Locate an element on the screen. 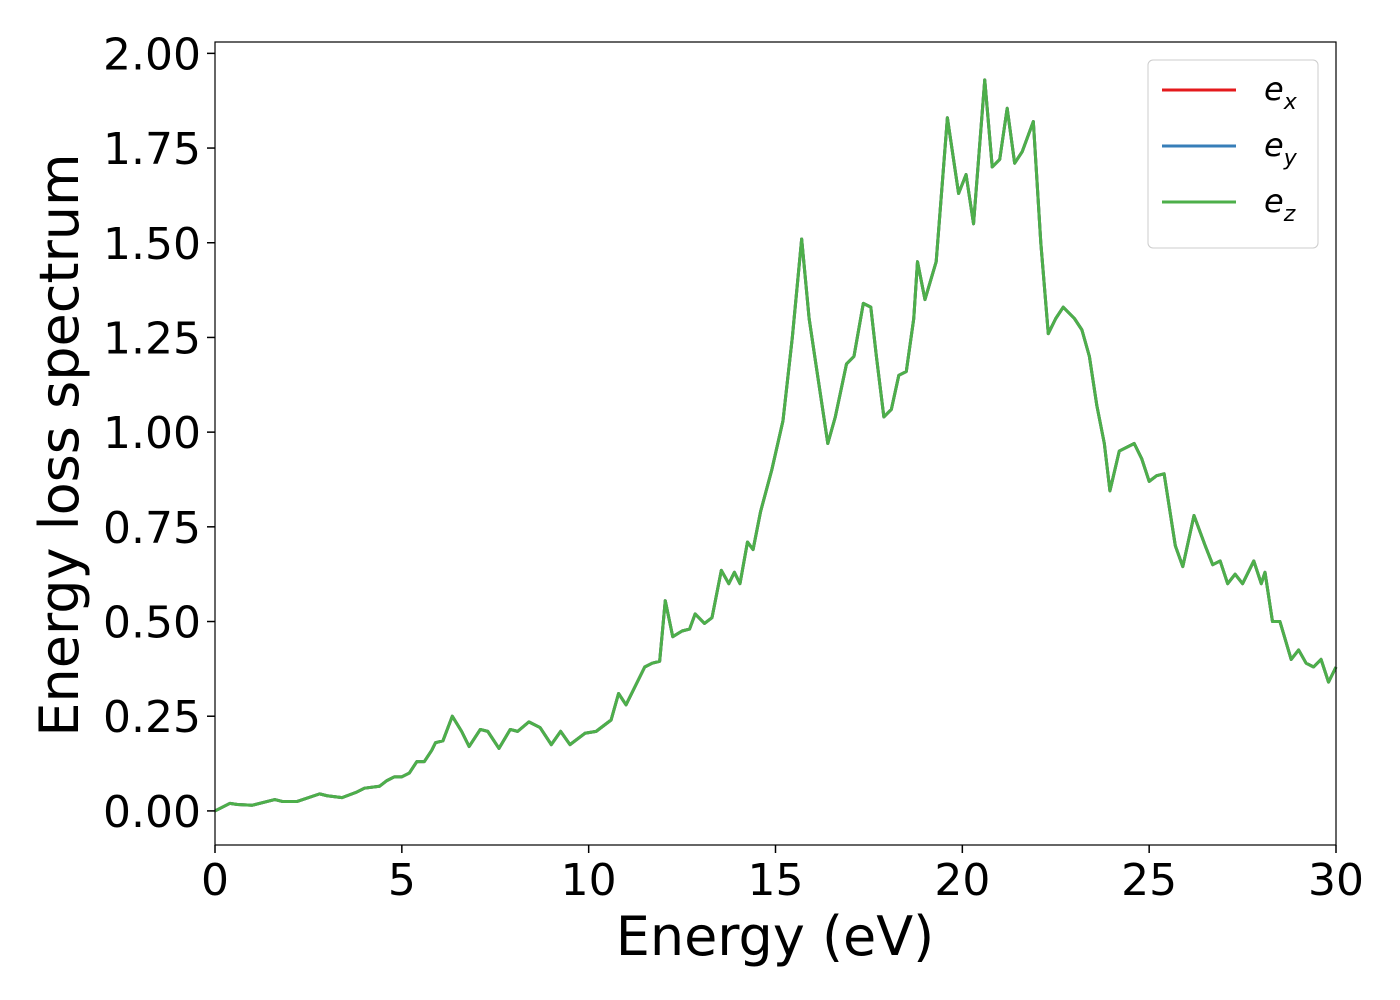  x-tick-label: 10 is located at coordinates (589, 880).